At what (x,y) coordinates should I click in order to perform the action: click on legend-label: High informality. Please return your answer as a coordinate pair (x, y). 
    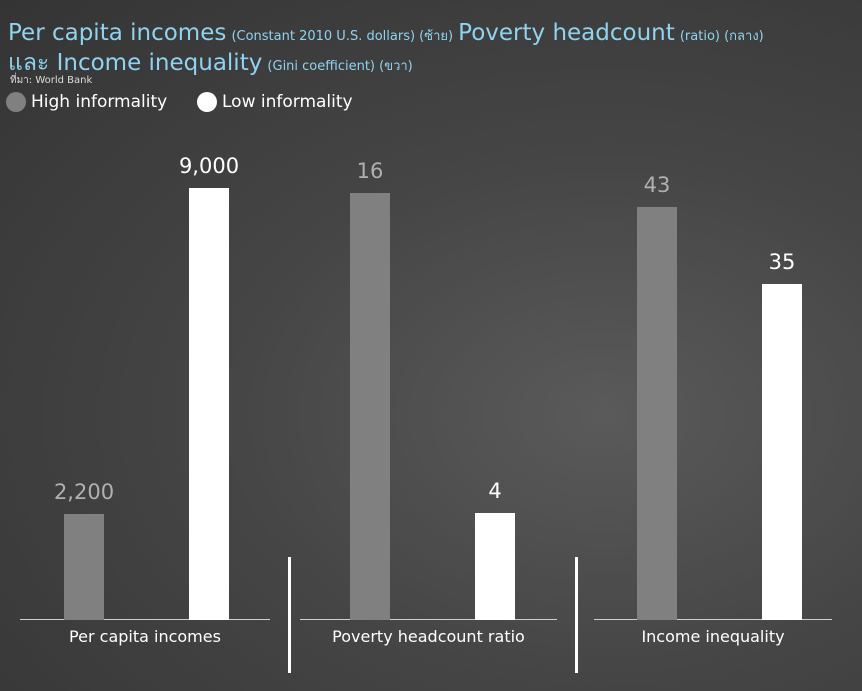
    Looking at the image, I should click on (99, 102).